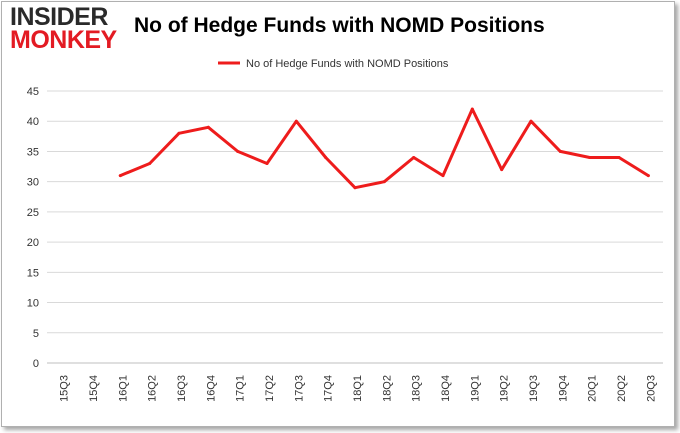 The image size is (680, 433). What do you see at coordinates (33, 213) in the screenshot?
I see `y-tick-label: 25` at bounding box center [33, 213].